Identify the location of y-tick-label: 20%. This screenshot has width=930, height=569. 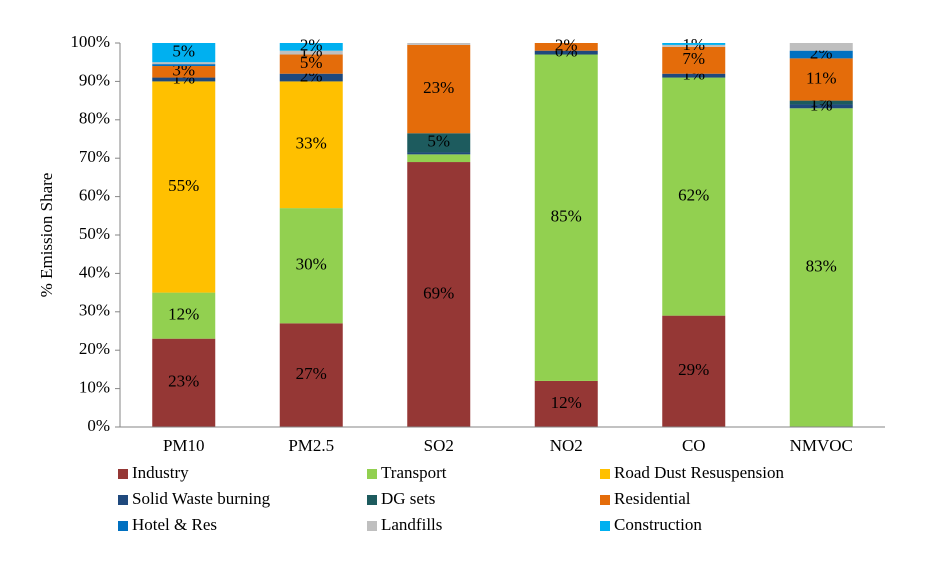
(94, 348).